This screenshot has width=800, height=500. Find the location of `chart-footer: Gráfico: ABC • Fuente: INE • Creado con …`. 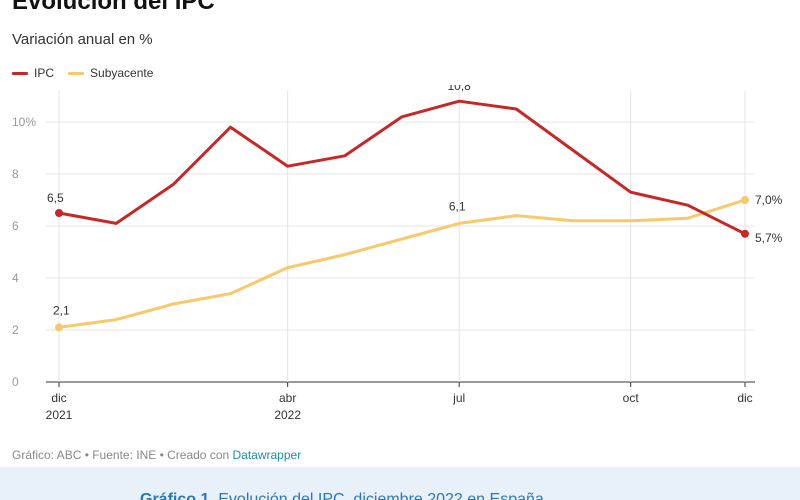

chart-footer: Gráfico: ABC • Fuente: INE • Creado con … is located at coordinates (156, 455).